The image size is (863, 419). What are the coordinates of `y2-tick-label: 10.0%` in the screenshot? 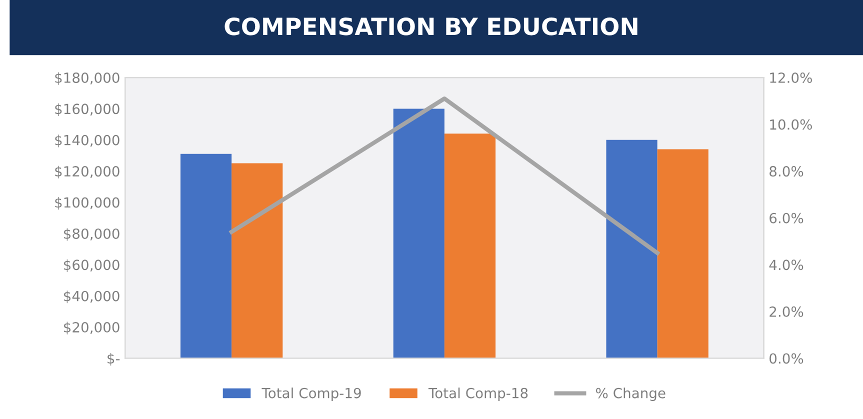 It's located at (791, 124).